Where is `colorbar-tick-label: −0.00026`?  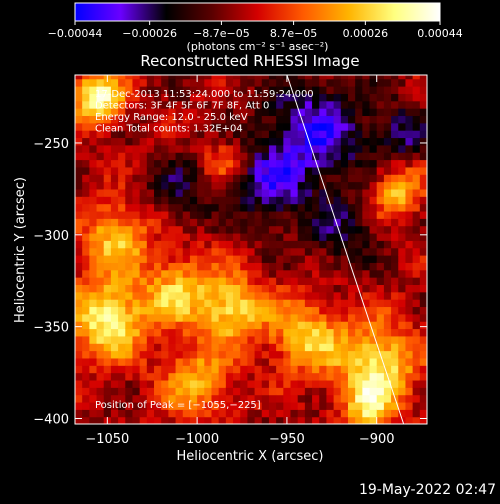 colorbar-tick-label: −0.00026 is located at coordinates (149, 33).